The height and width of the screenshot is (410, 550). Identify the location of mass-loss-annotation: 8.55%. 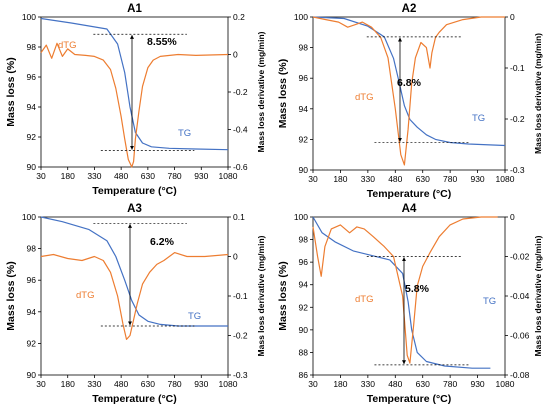
(162, 42).